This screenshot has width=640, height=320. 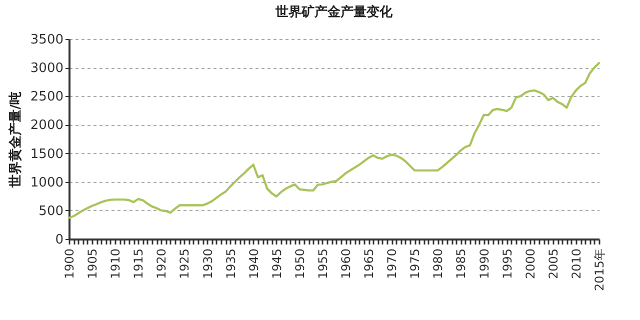 I want to click on x-tick-label: 2015年, so click(x=599, y=270).